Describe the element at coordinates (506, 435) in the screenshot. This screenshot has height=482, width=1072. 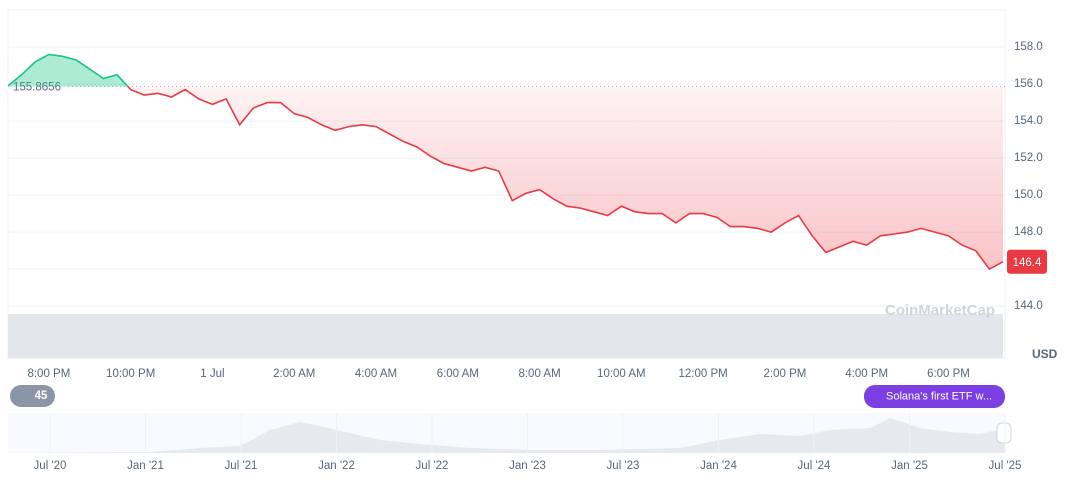
I see `navigator-area` at that location.